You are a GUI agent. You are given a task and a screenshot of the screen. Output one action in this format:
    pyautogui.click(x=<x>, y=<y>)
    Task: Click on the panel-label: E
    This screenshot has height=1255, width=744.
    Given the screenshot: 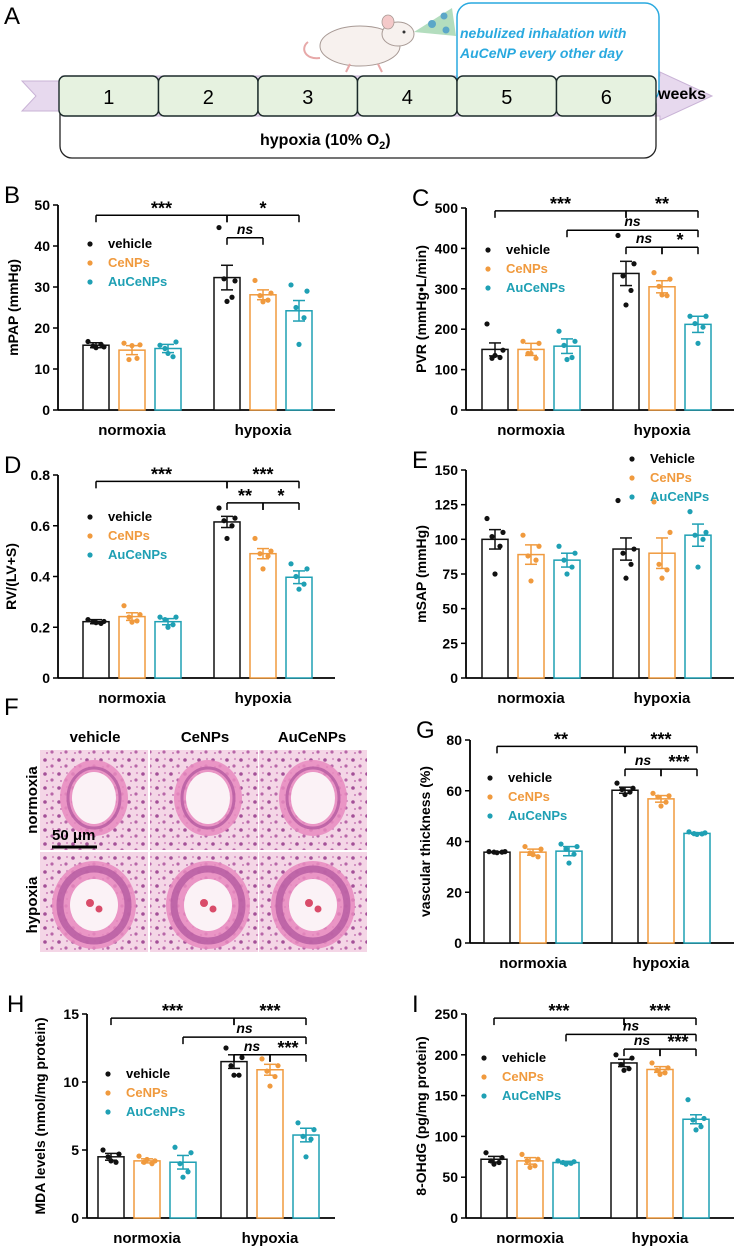 What is the action you would take?
    pyautogui.click(x=420, y=460)
    